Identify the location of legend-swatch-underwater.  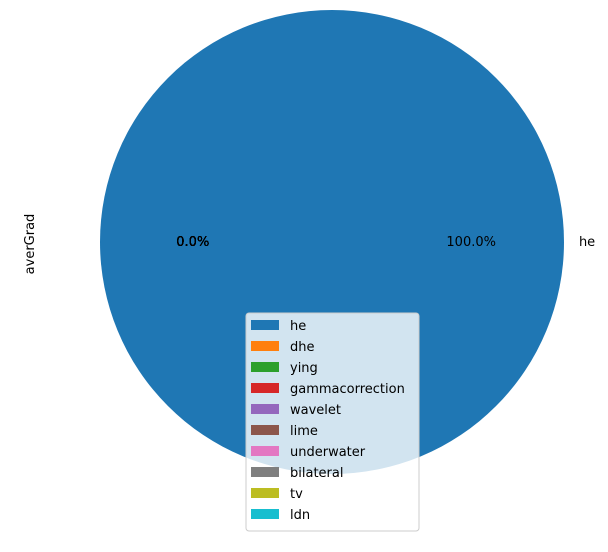
(265, 451).